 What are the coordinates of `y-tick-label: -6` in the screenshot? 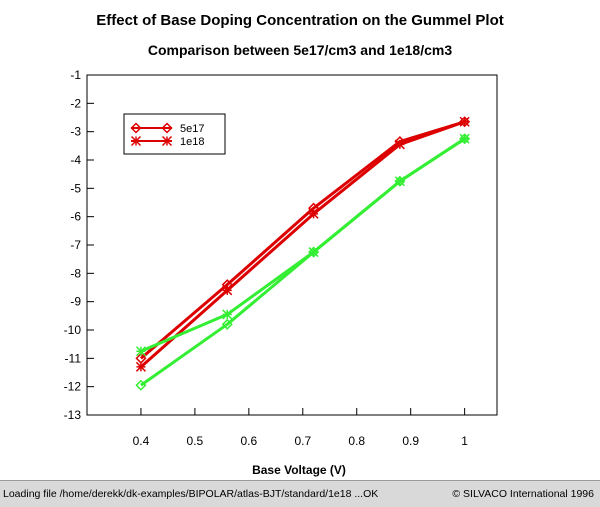 It's located at (75, 217).